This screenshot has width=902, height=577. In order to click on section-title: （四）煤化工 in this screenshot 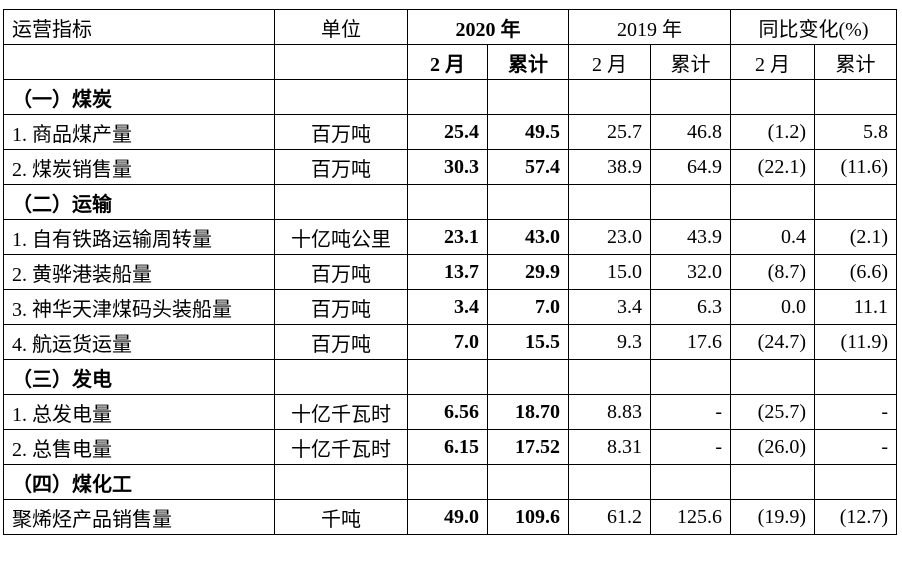, I will do `click(139, 482)`.